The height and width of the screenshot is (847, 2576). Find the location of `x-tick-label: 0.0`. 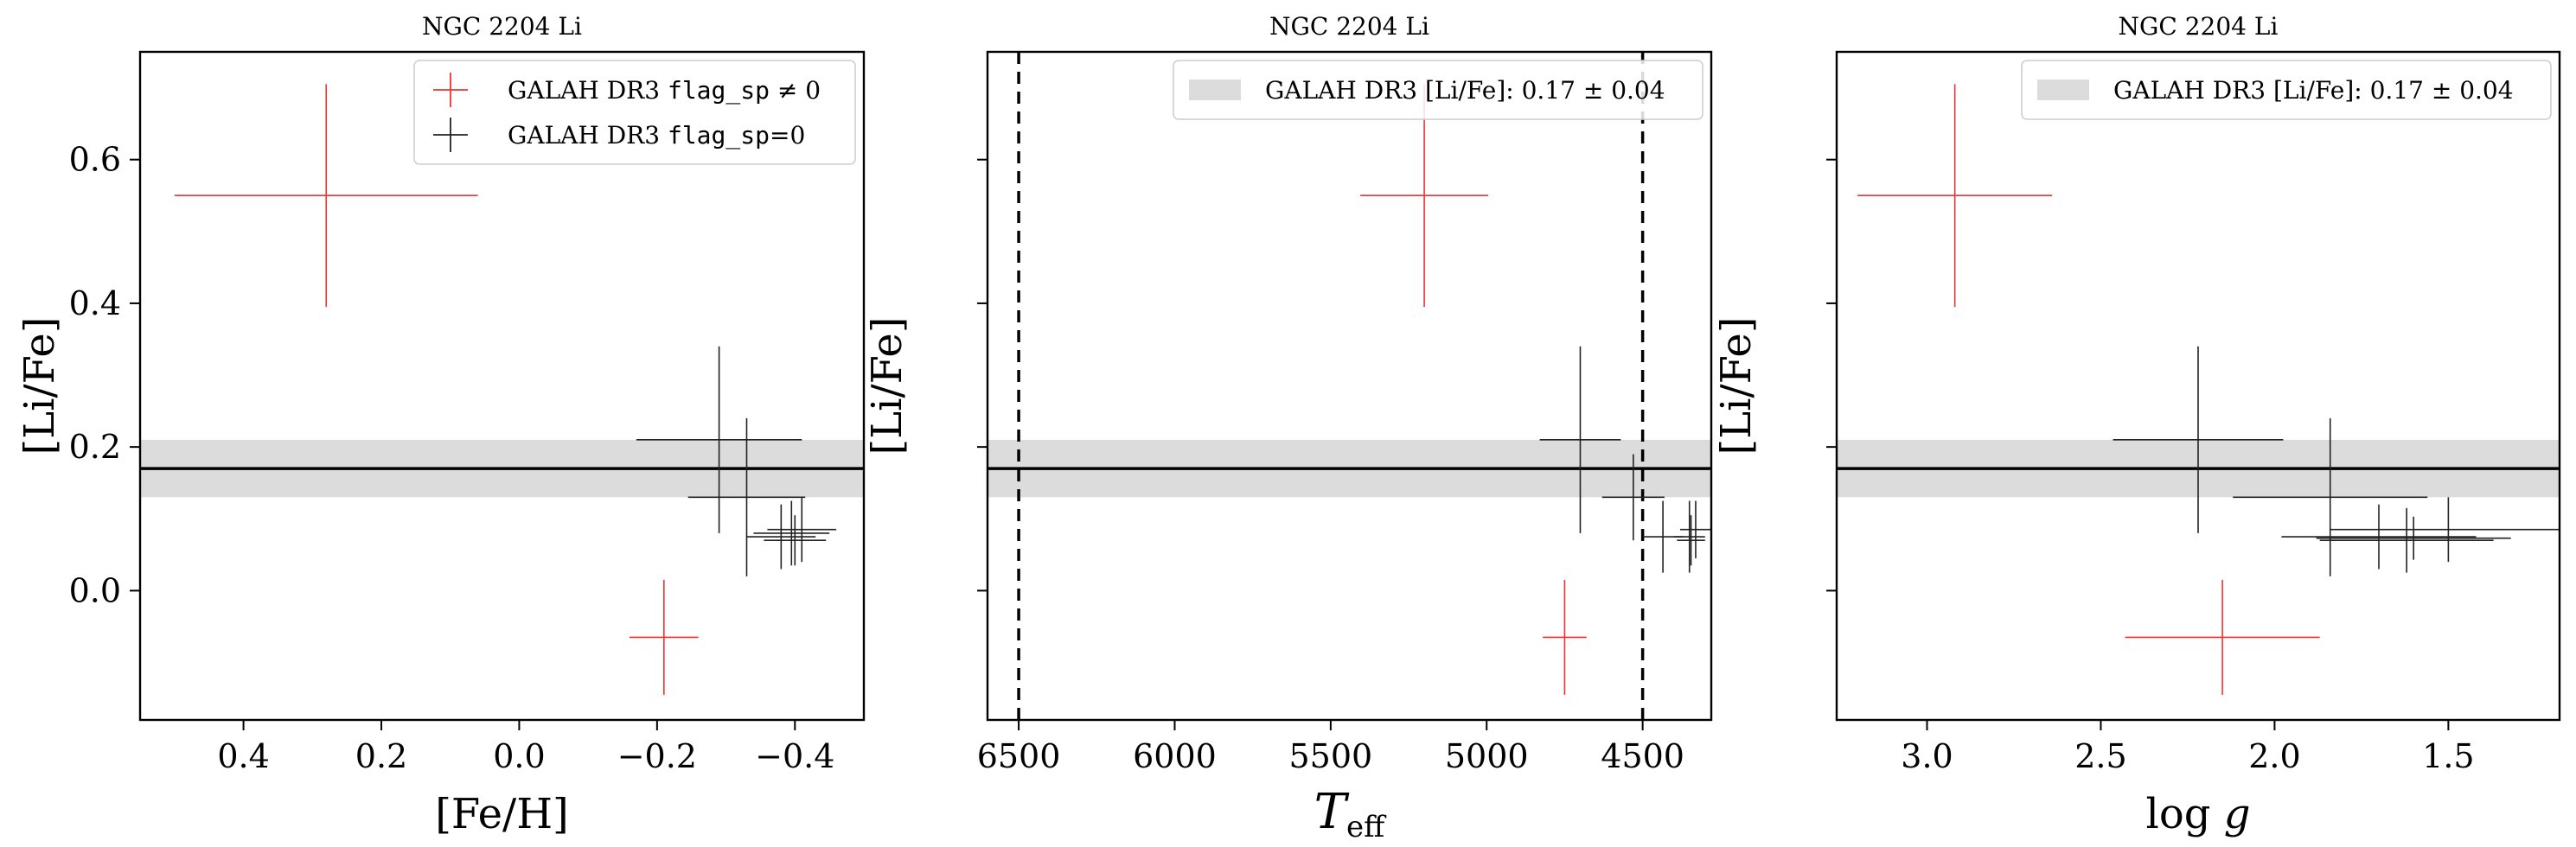

x-tick-label: 0.0 is located at coordinates (519, 756).